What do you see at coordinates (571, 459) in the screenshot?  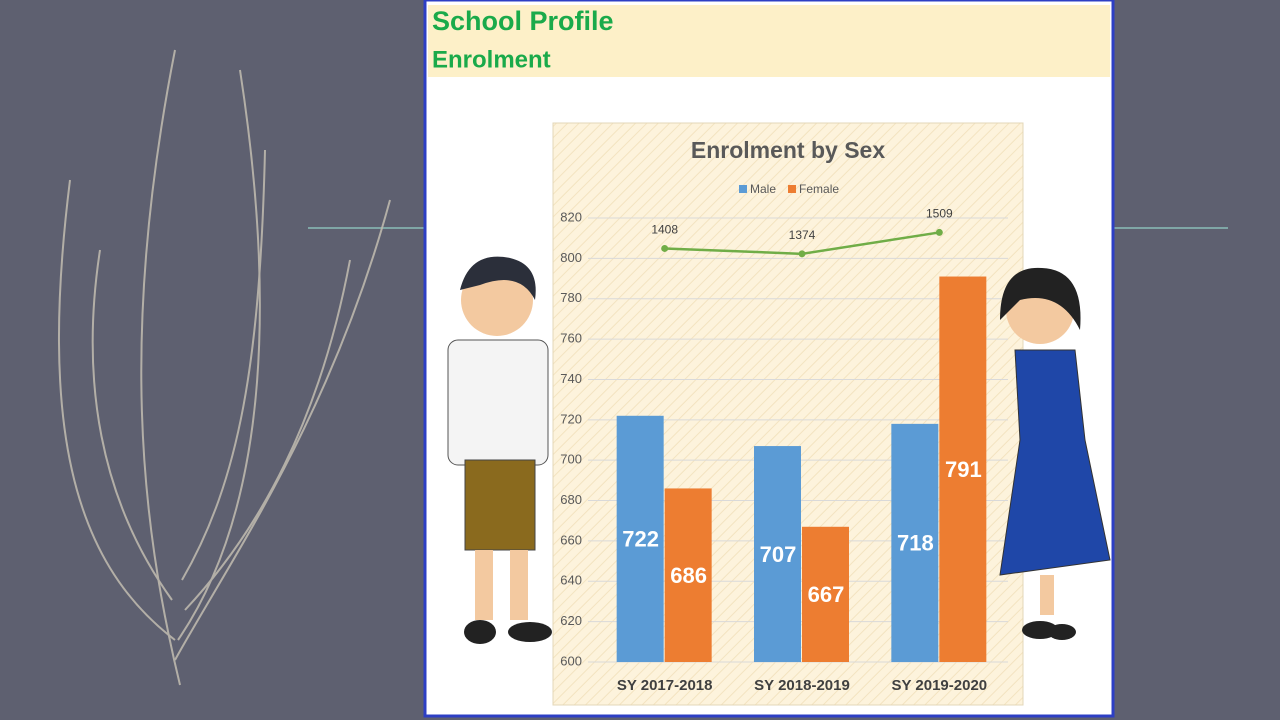 I see `y-tick-label: 700` at bounding box center [571, 459].